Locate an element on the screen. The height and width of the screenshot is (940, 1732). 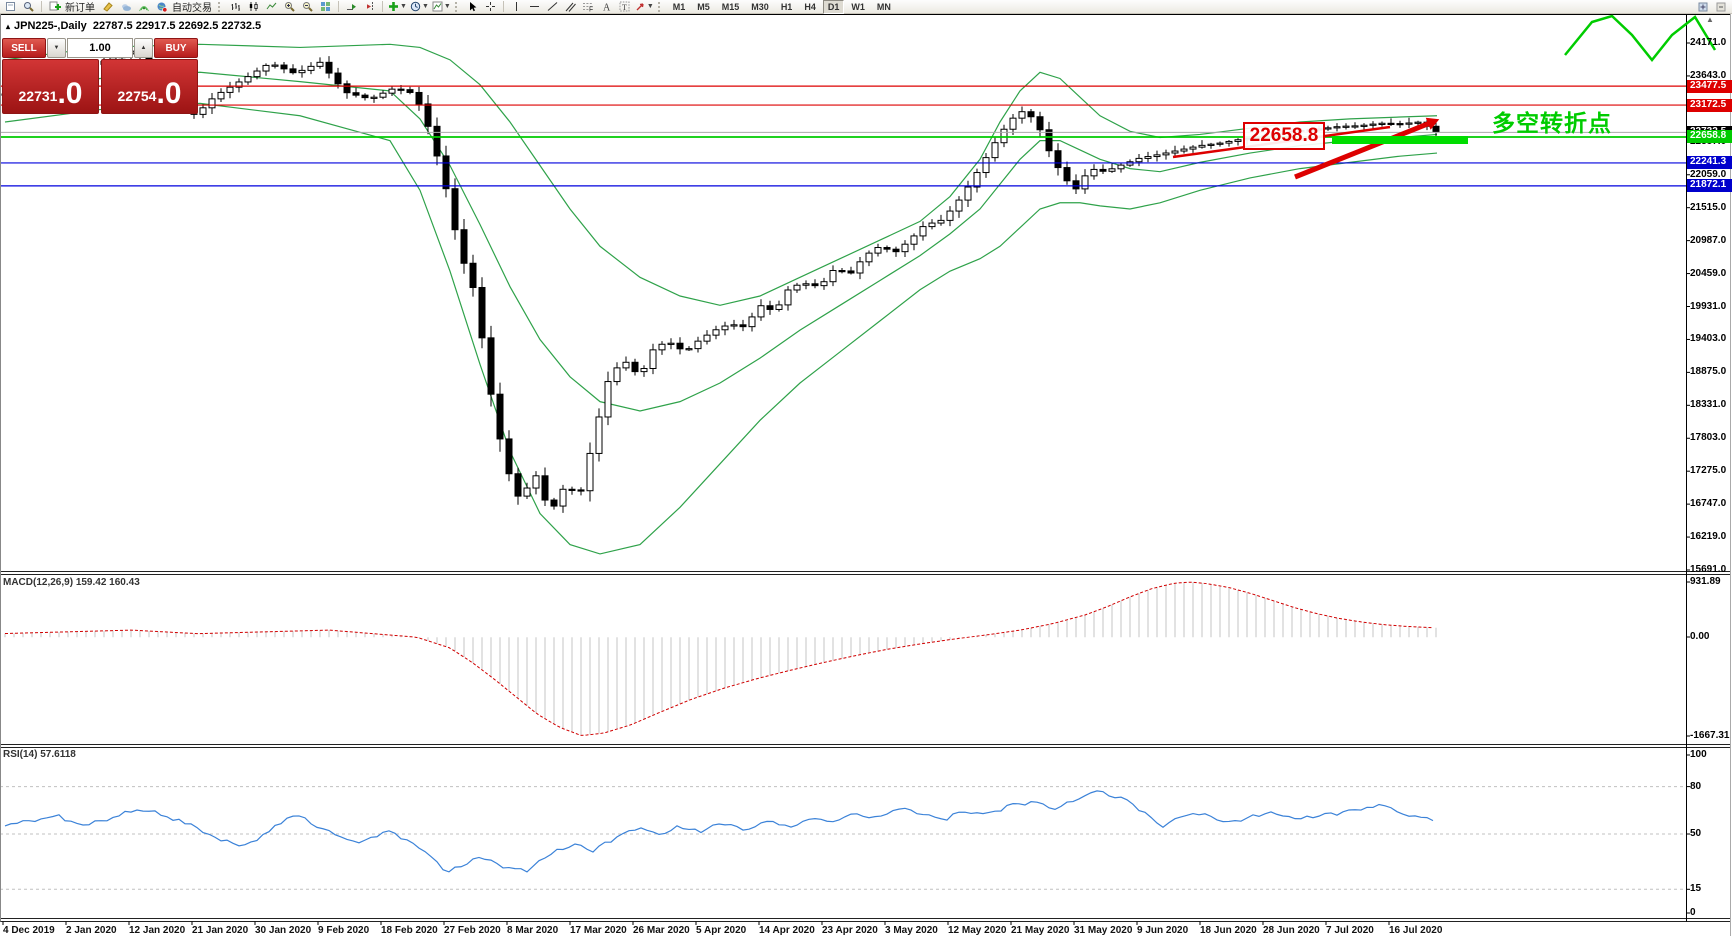
volume-down-button: ▼ is located at coordinates (56, 48).